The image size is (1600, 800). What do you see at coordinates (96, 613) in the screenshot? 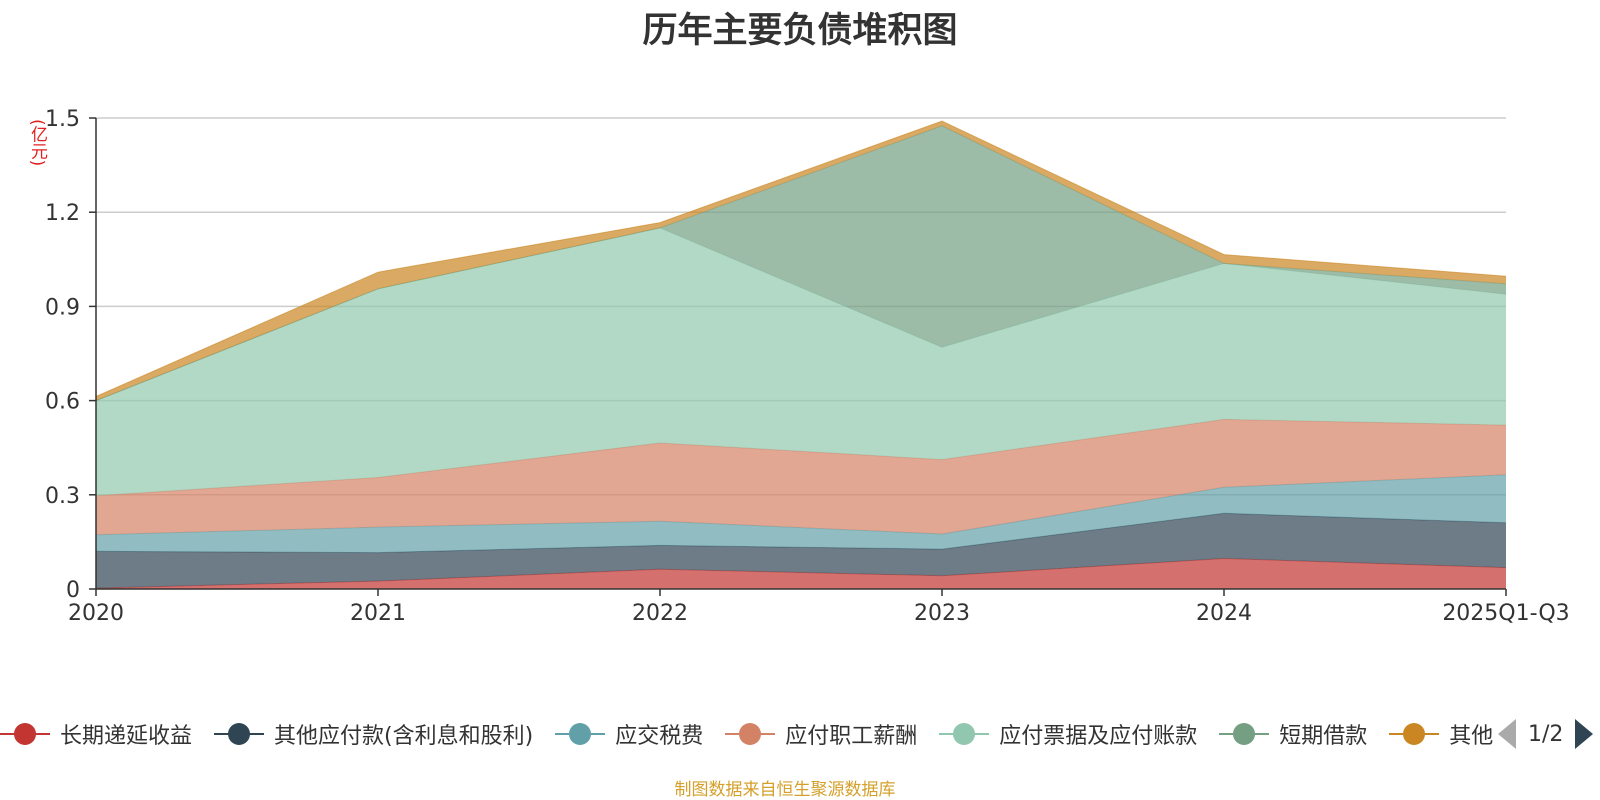
I see `x-tick-label: 2020` at bounding box center [96, 613].